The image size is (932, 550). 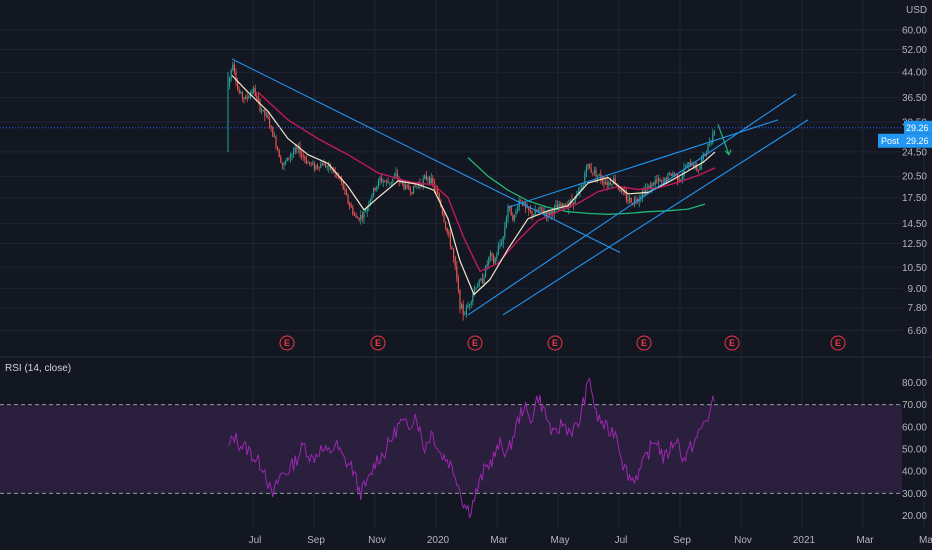 I want to click on earnings-marker-5: E, so click(x=732, y=343).